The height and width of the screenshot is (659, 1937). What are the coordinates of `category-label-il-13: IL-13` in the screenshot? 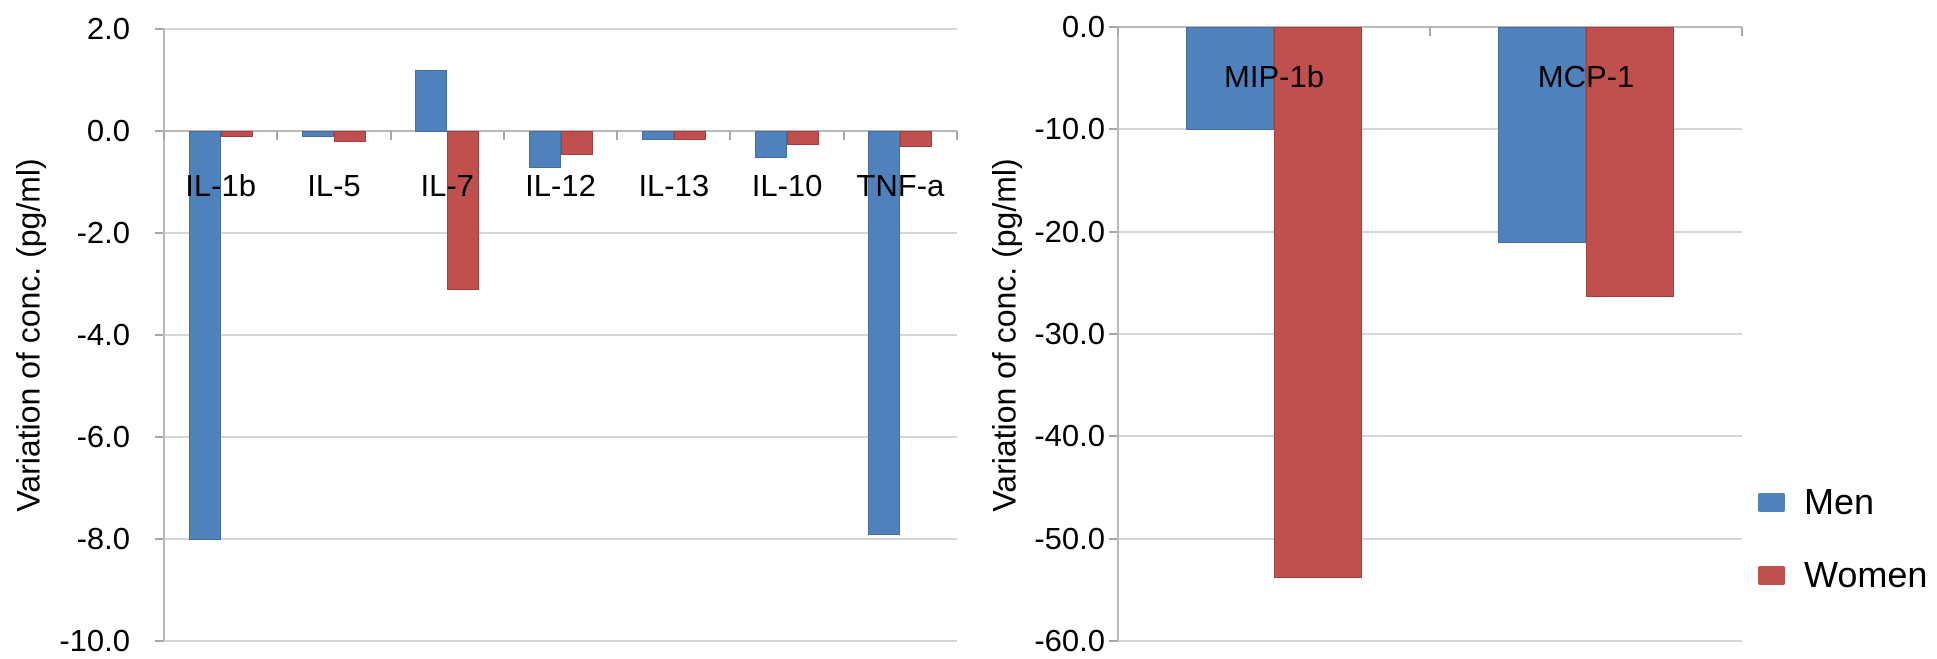 It's located at (674, 185).